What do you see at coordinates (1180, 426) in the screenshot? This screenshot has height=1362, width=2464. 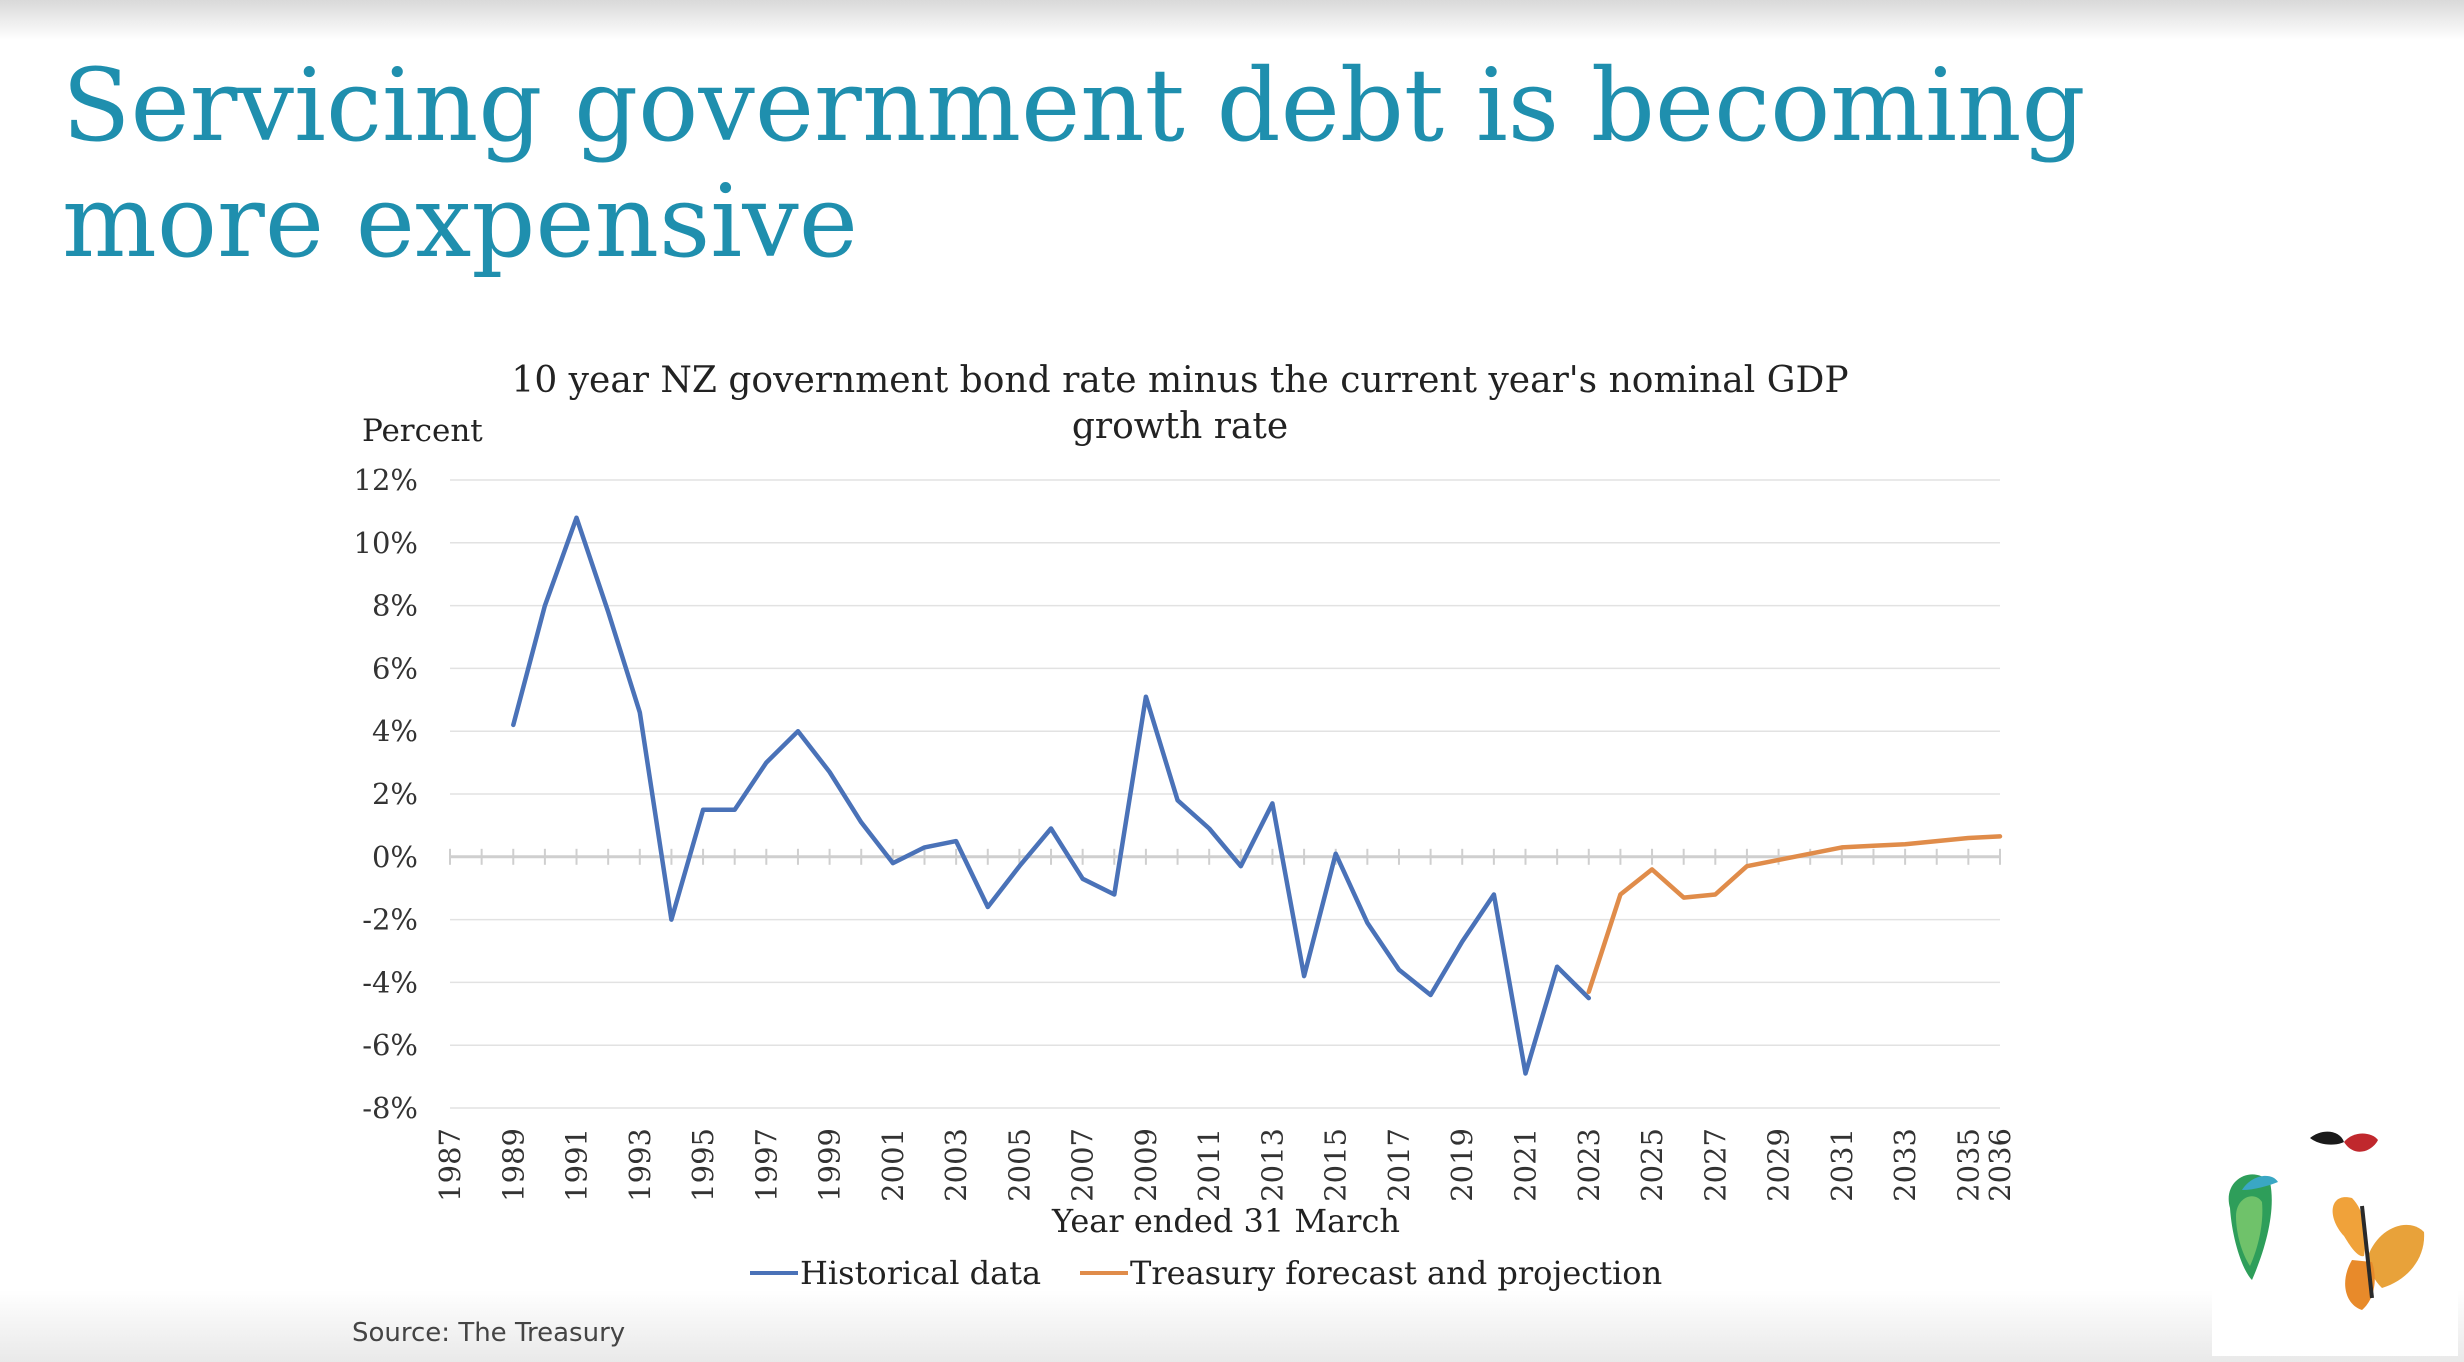 I see `chart-title-line-2: growth rate` at bounding box center [1180, 426].